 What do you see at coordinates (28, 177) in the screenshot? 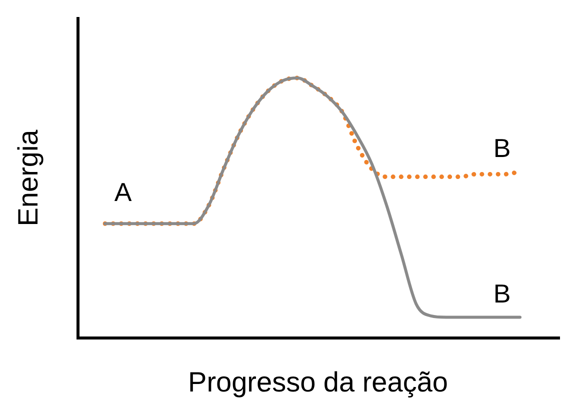
I see `y-axis-title: Energia` at bounding box center [28, 177].